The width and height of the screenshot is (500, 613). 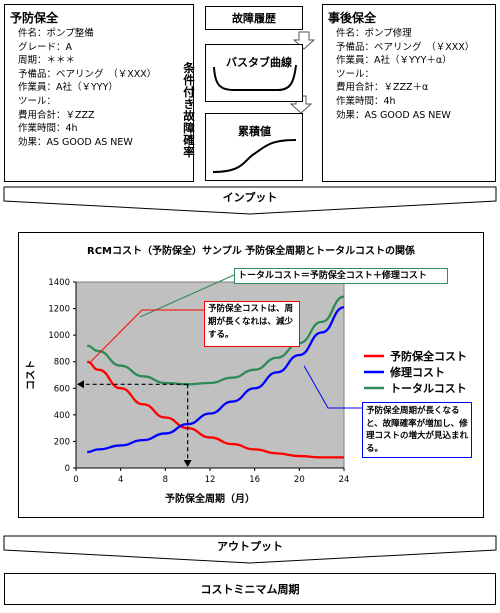 What do you see at coordinates (255, 77) in the screenshot?
I see `bathtub-curve-icon` at bounding box center [255, 77].